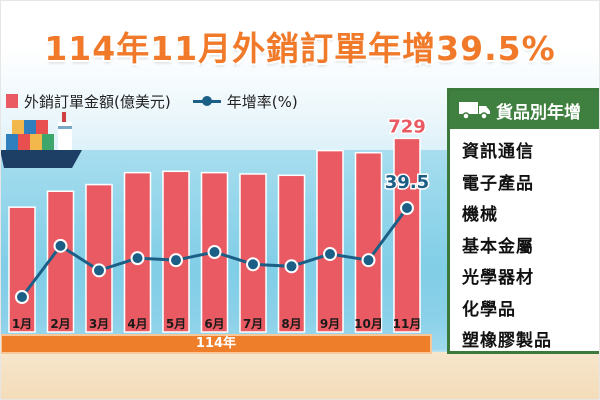 The image size is (600, 400). What do you see at coordinates (498, 246) in the screenshot?
I see `product-item: 基本金屬` at bounding box center [498, 246].